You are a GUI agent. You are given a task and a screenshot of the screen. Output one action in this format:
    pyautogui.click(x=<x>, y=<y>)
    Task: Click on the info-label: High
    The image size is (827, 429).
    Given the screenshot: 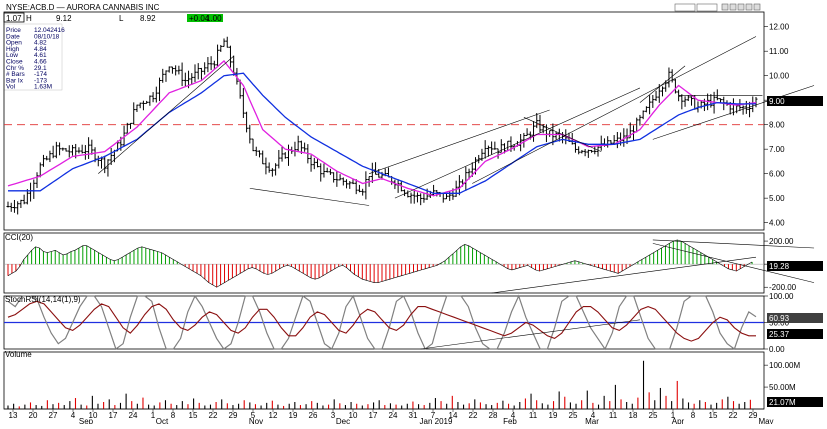 What is the action you would take?
    pyautogui.click(x=13, y=49)
    